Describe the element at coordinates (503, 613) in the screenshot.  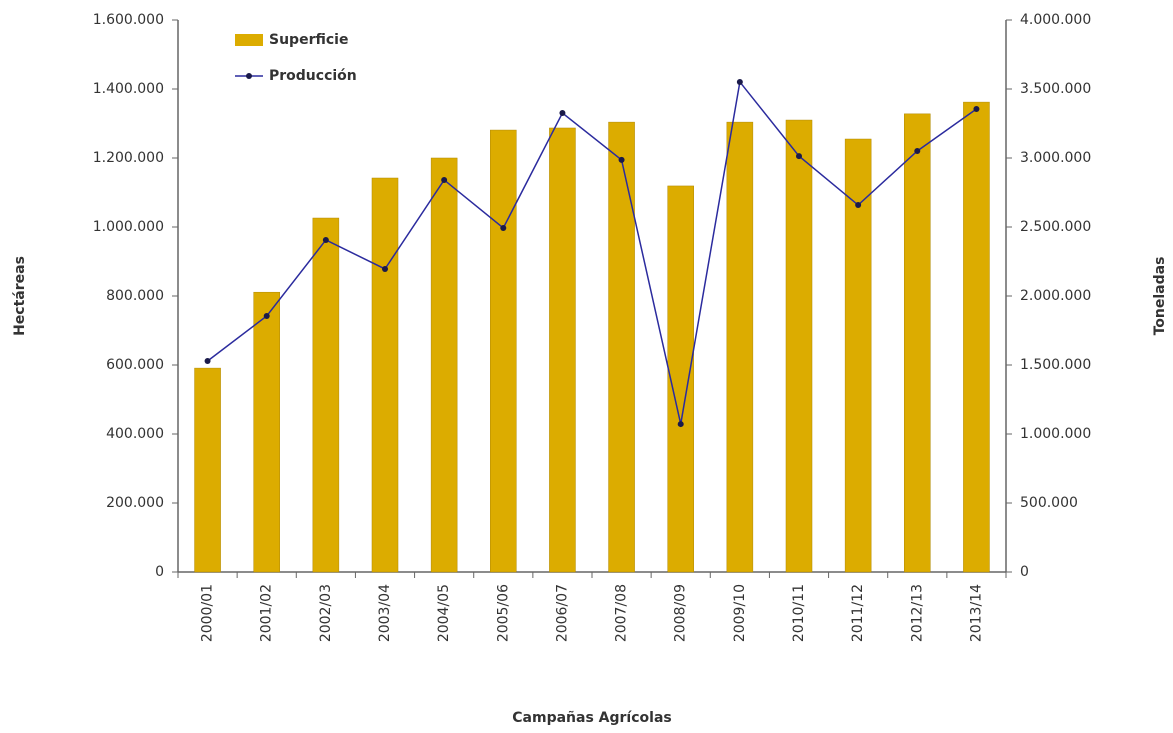
I see `x-tick-label: 2005/06` at that location.